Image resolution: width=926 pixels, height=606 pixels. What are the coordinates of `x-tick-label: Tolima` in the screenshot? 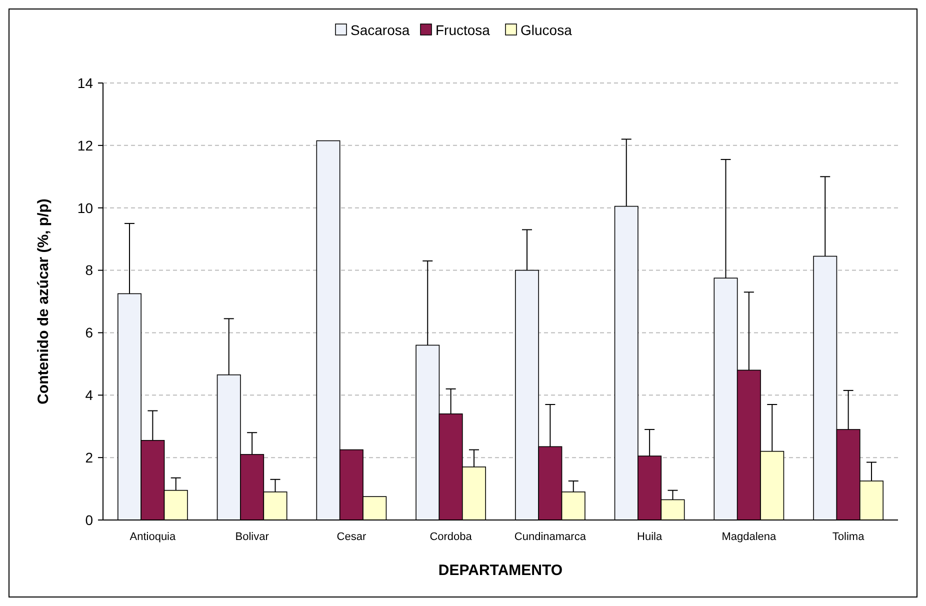 It's located at (849, 537).